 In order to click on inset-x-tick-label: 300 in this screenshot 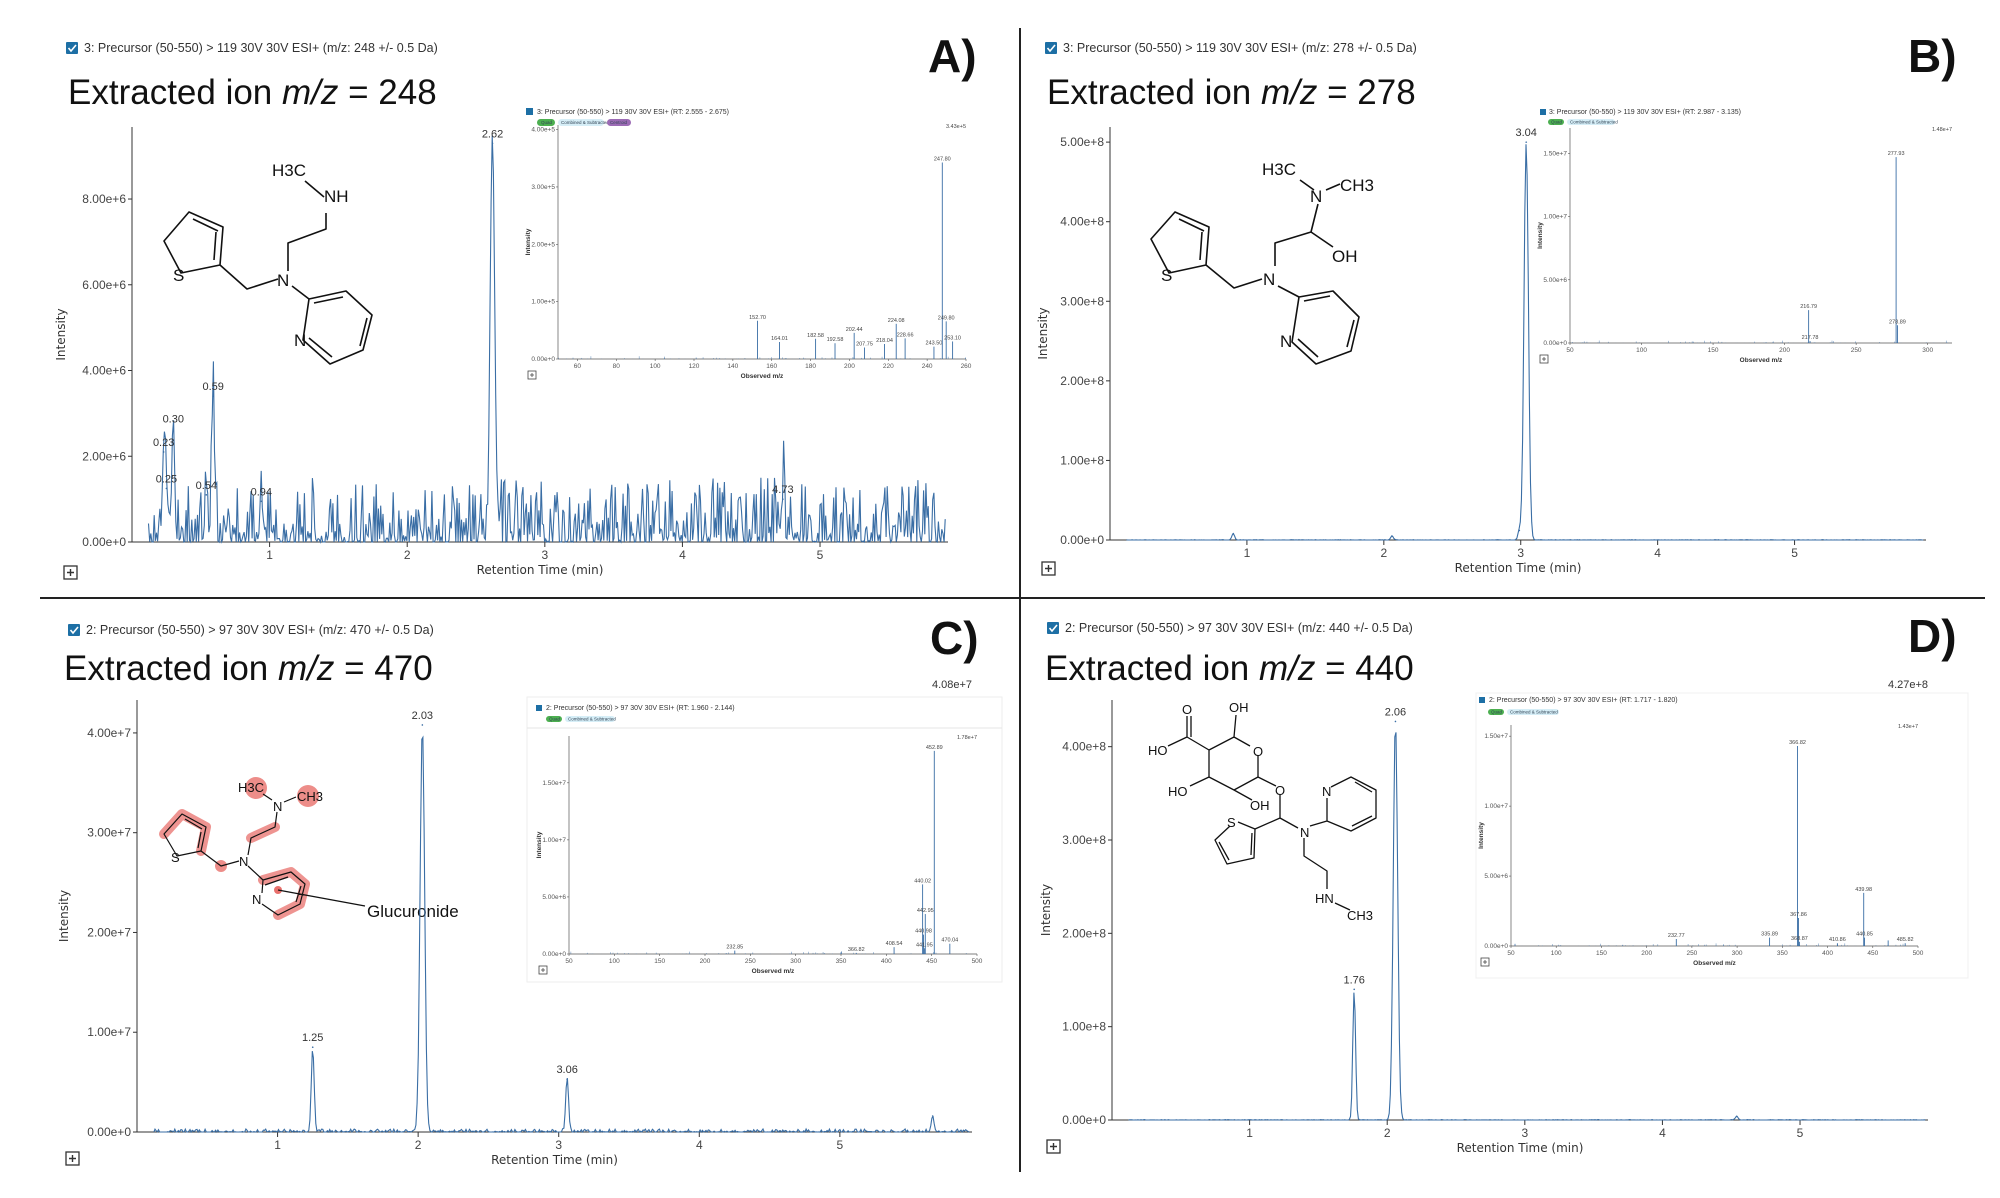, I will do `click(1737, 953)`.